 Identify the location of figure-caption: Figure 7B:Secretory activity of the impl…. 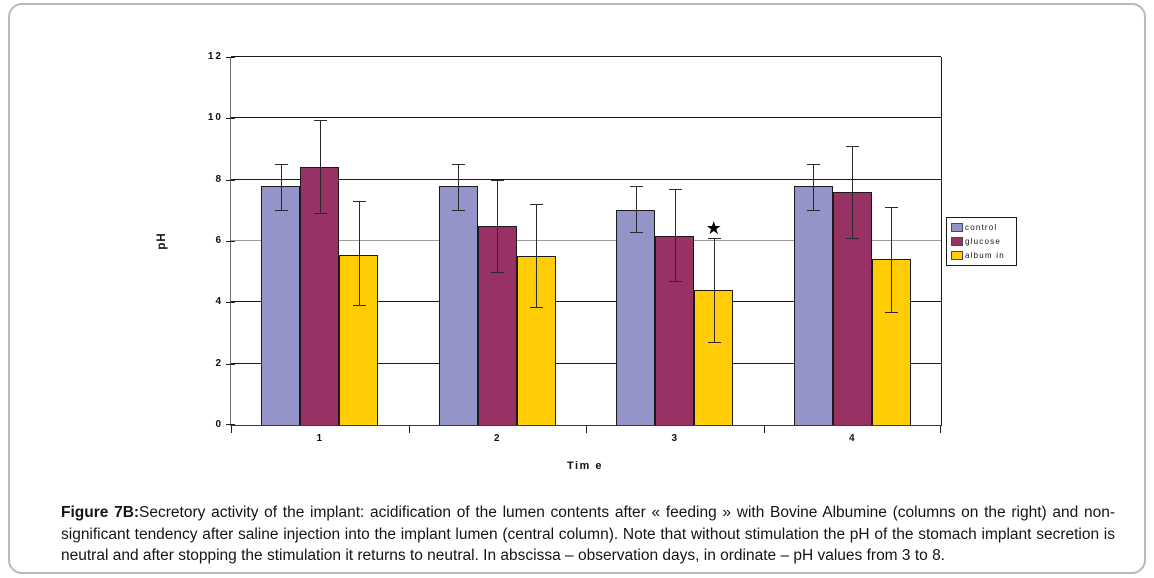
(588, 534).